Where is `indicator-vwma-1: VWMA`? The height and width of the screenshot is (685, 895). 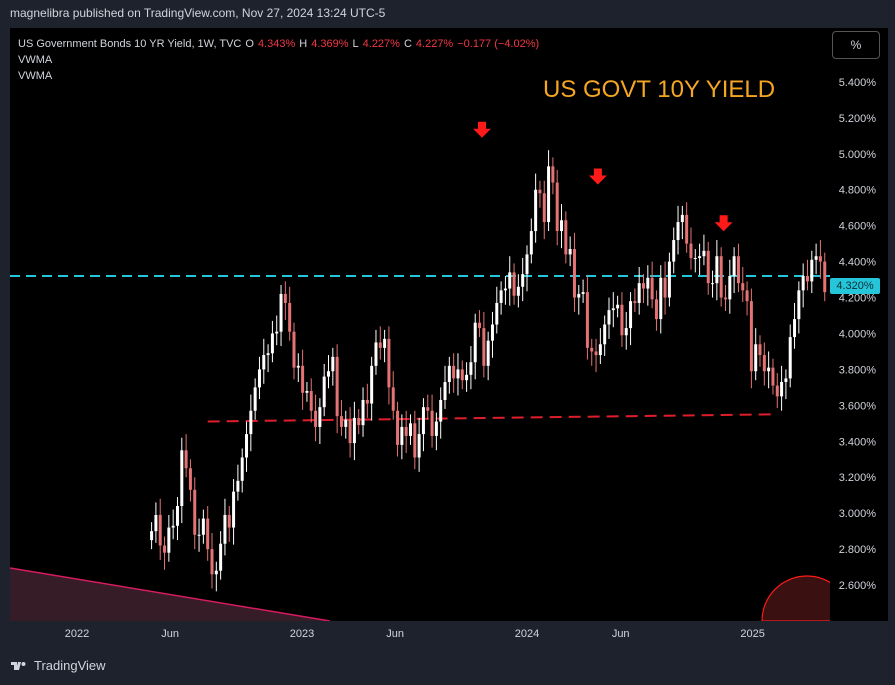 indicator-vwma-1: VWMA is located at coordinates (35, 60).